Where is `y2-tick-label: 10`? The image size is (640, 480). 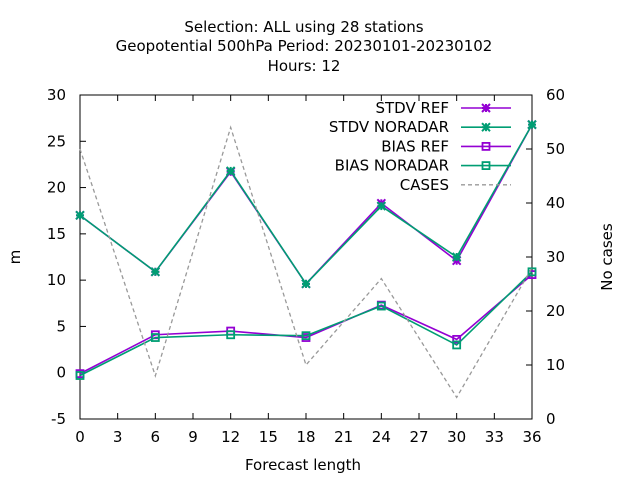 y2-tick-label: 10 is located at coordinates (555, 365).